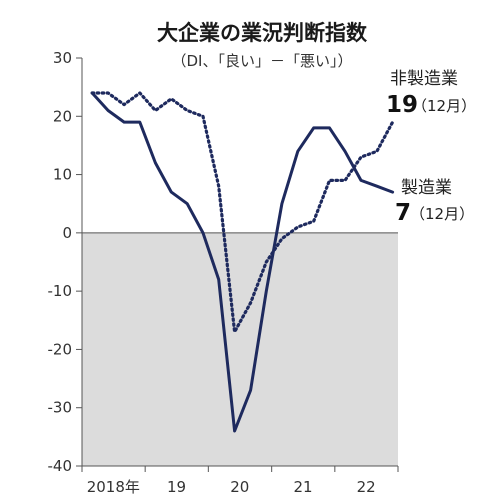 Image resolution: width=503 pixels, height=504 pixels. Describe the element at coordinates (239, 487) in the screenshot. I see `x-tick-label: 20` at that location.